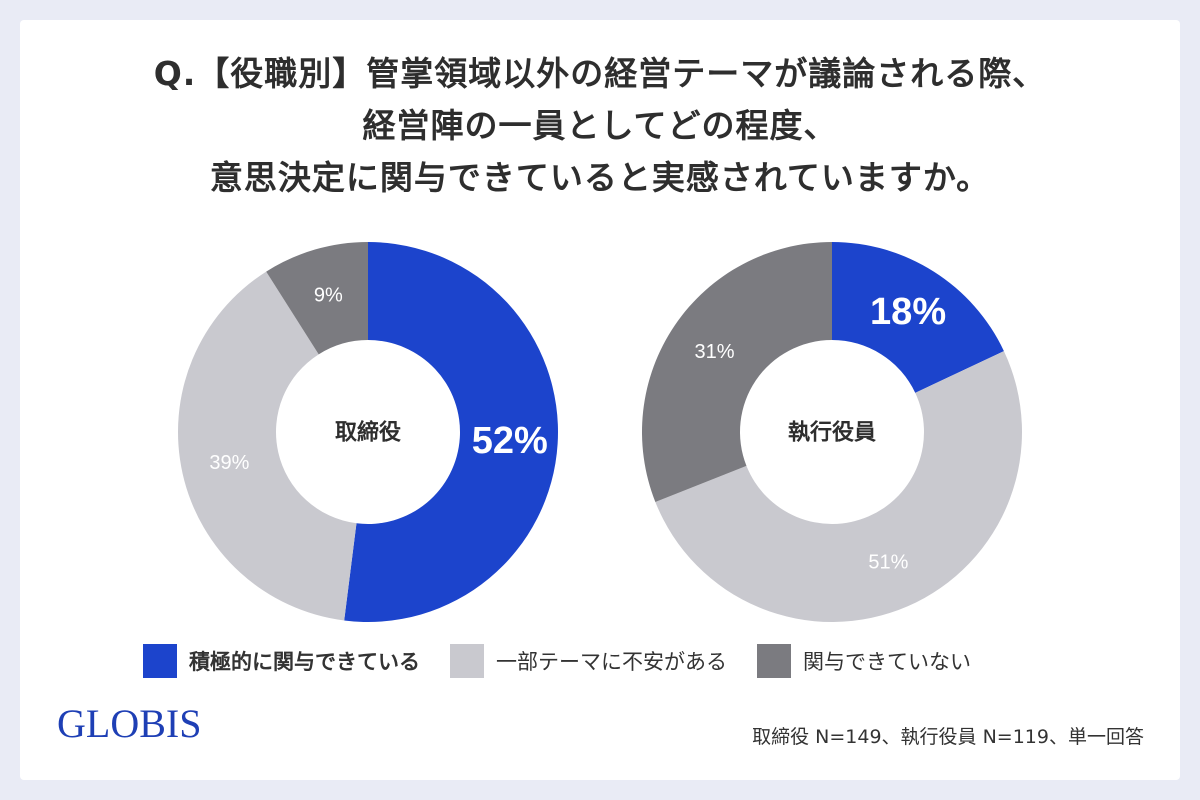 The height and width of the screenshot is (800, 1200). Describe the element at coordinates (611, 662) in the screenshot. I see `legend-label-partial: 一部テーマに不安がある` at that location.